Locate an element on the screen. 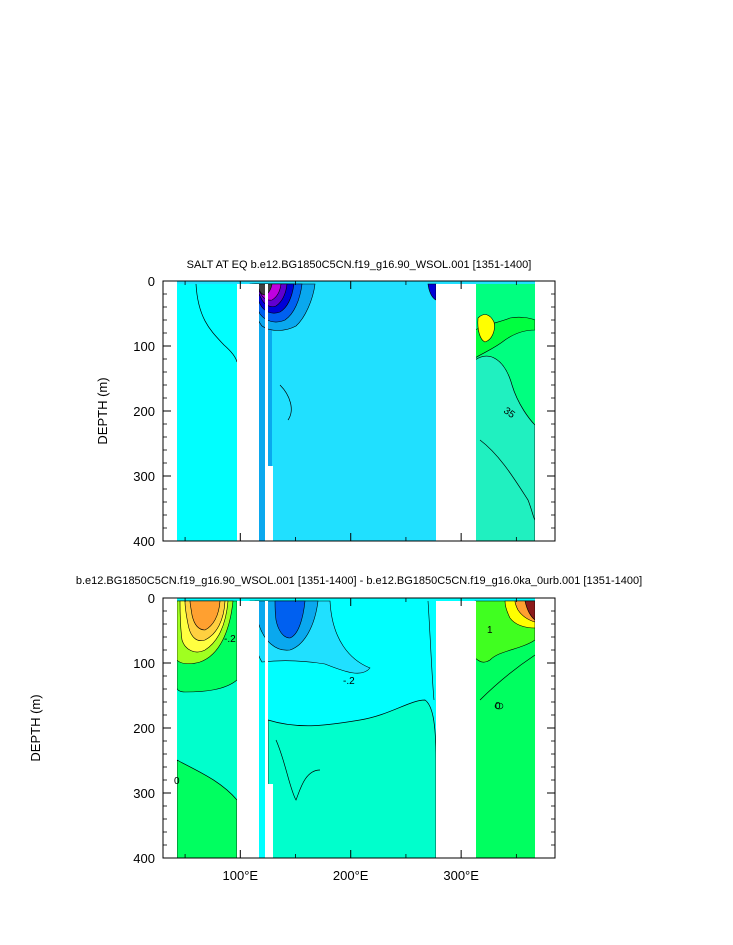 This screenshot has height=945, width=733. top-atlantic-deep is located at coordinates (505, 448).